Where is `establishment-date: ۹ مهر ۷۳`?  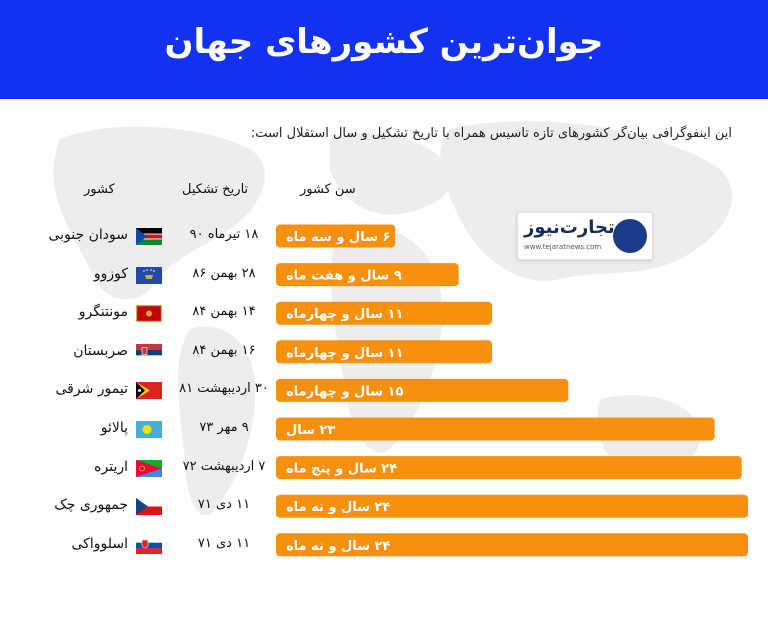 establishment-date: ۹ مهر ۷۳ is located at coordinates (224, 427).